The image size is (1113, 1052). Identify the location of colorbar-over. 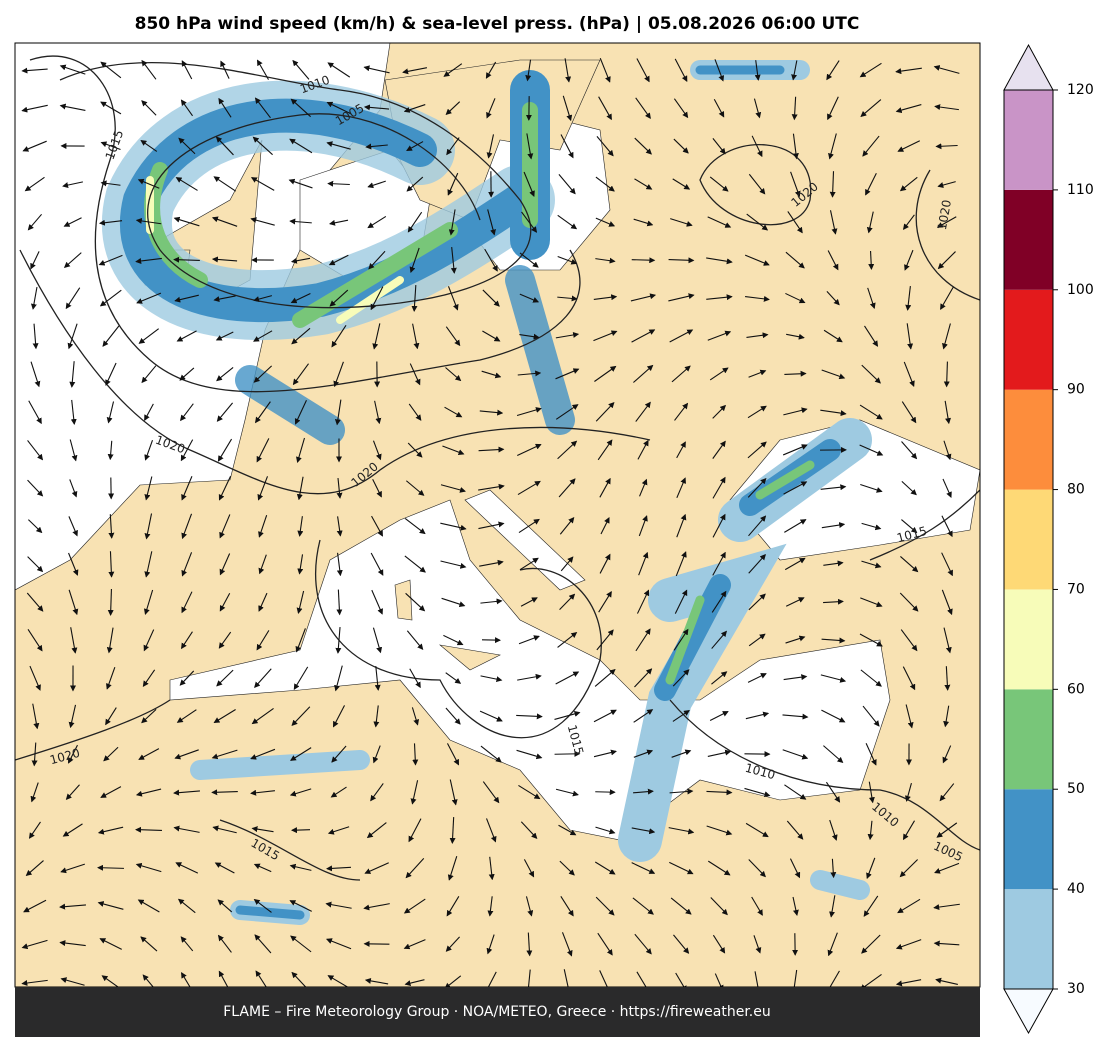
(1028, 67).